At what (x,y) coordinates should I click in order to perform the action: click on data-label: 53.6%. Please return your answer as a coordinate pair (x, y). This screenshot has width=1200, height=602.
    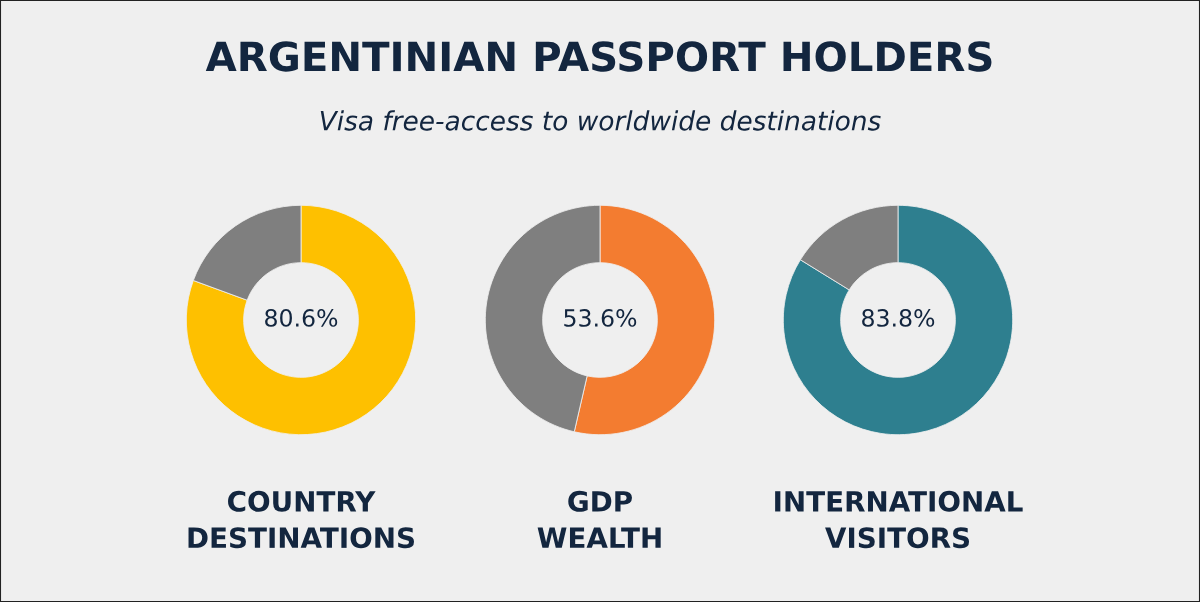
    Looking at the image, I should click on (600, 317).